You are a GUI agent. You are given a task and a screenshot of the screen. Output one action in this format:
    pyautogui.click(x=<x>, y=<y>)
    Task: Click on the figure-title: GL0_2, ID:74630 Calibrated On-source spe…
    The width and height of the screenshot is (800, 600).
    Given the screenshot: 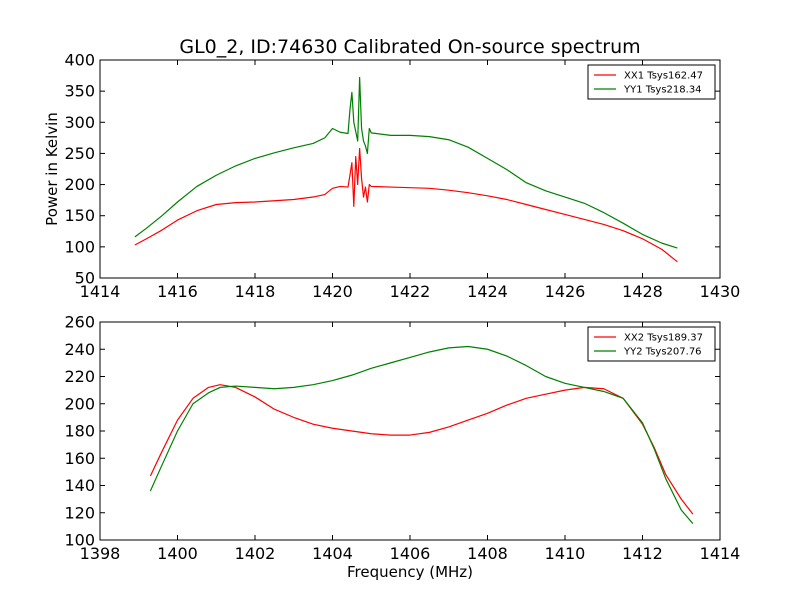 What is the action you would take?
    pyautogui.click(x=409, y=47)
    